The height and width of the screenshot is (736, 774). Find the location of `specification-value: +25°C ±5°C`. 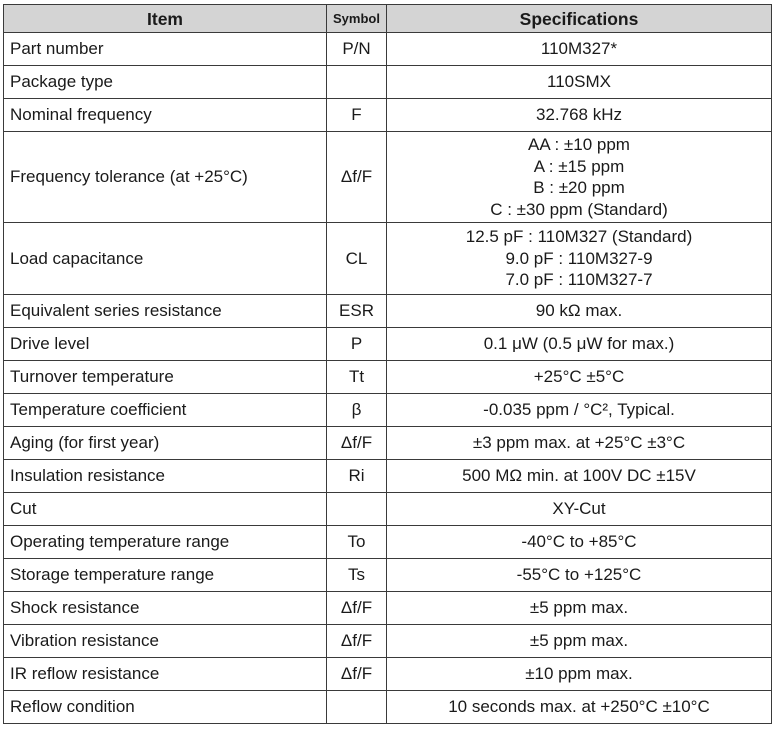

specification-value: +25°C ±5°C is located at coordinates (579, 377).